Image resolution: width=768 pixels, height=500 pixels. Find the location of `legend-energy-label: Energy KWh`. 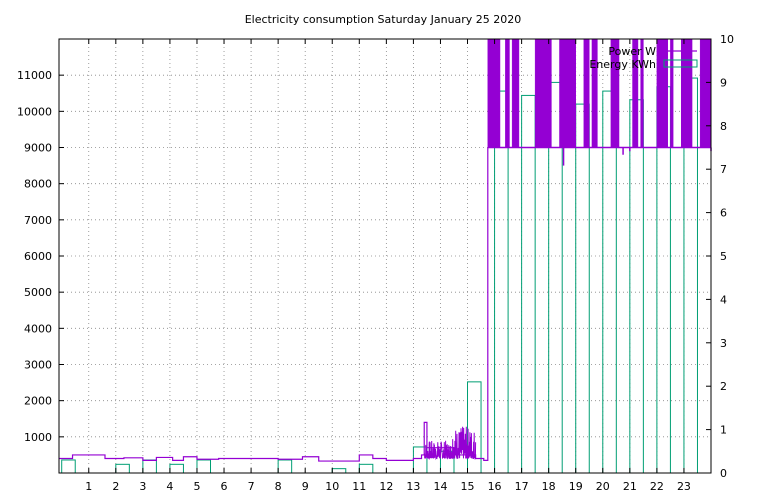

legend-energy-label: Energy KWh is located at coordinates (622, 64).